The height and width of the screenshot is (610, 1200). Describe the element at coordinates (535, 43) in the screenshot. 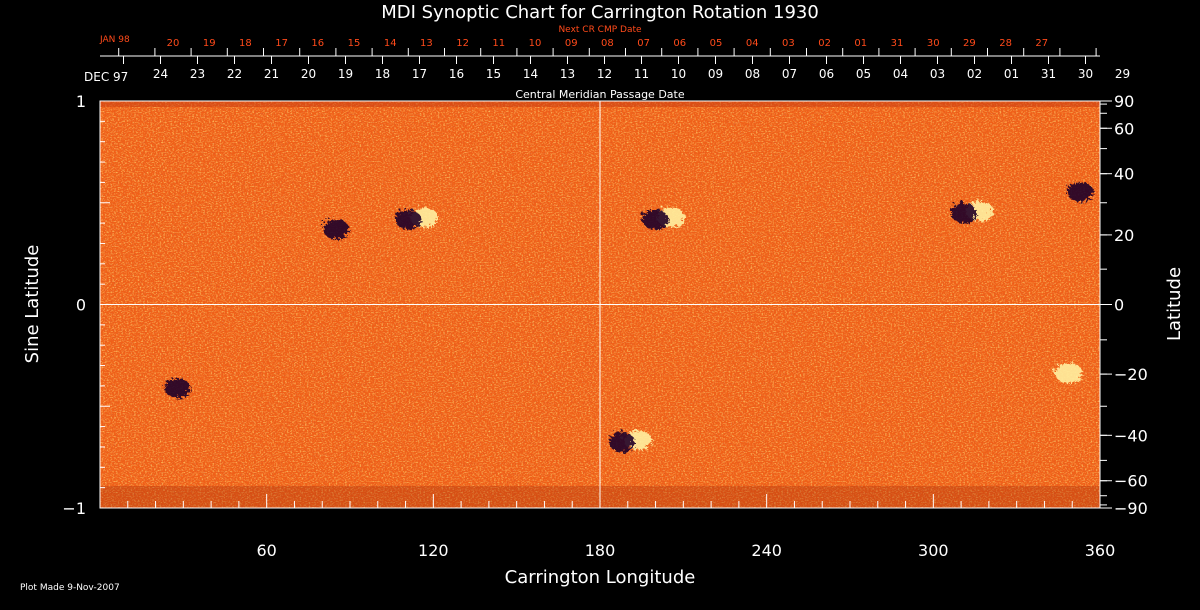

I see `next-date-tick-label: 10` at that location.